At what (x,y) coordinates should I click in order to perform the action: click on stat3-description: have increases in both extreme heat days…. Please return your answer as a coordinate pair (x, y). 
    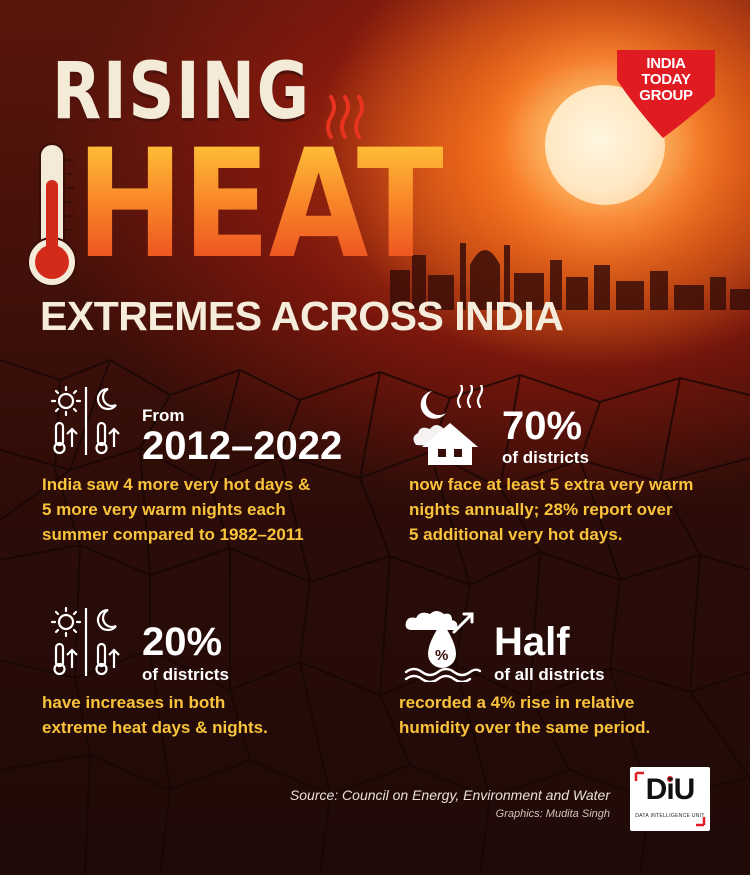
    Looking at the image, I should click on (155, 715).